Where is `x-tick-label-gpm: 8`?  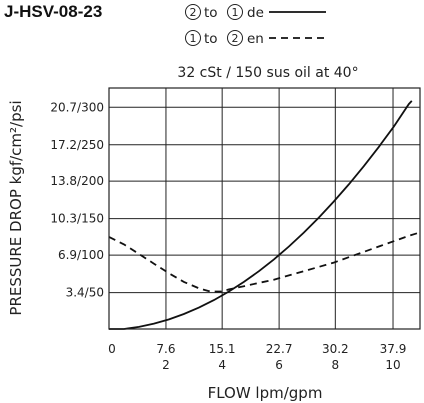 x-tick-label-gpm: 8 is located at coordinates (335, 365).